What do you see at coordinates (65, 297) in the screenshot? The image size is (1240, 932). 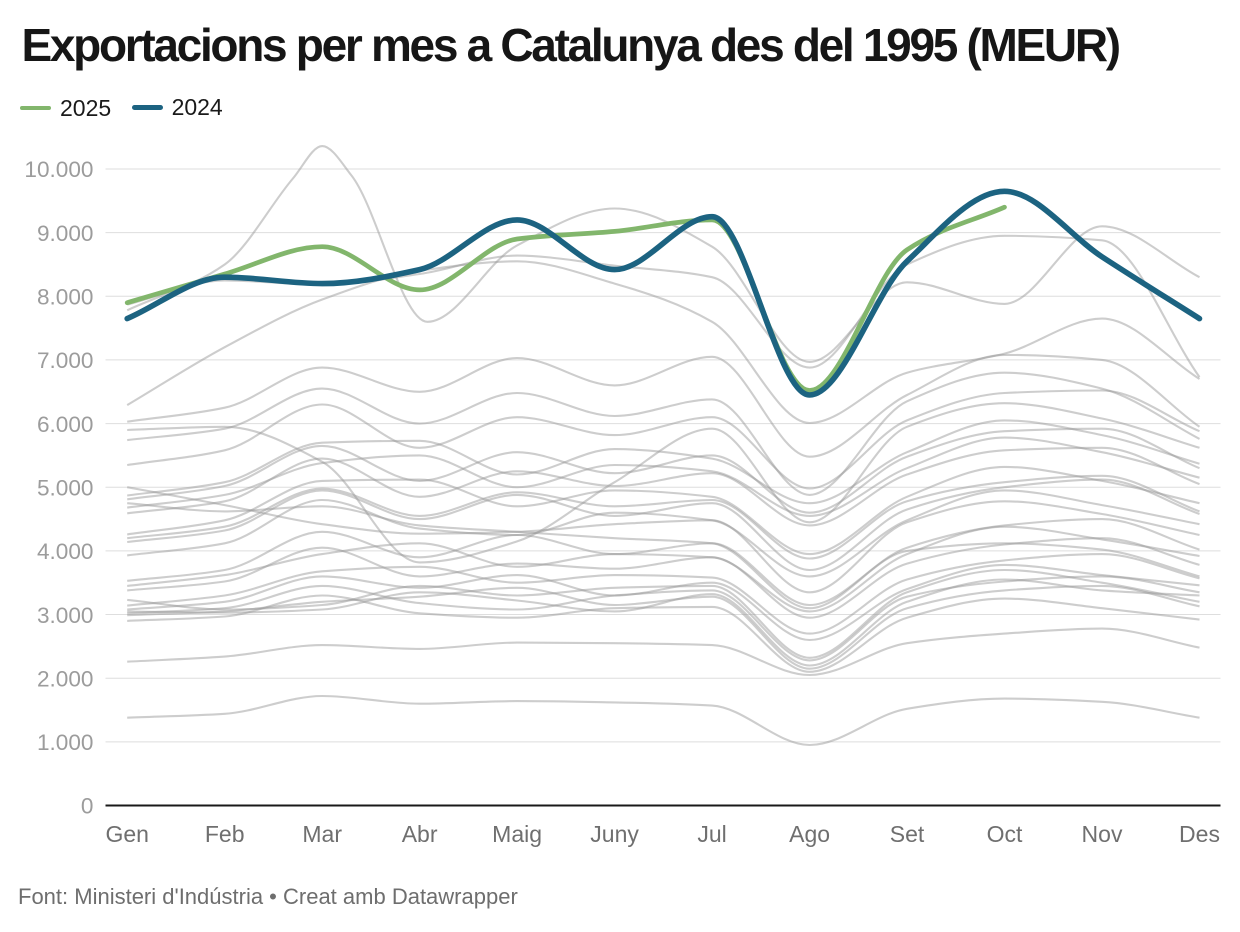 I see `svg-text: 8.000` at bounding box center [65, 297].